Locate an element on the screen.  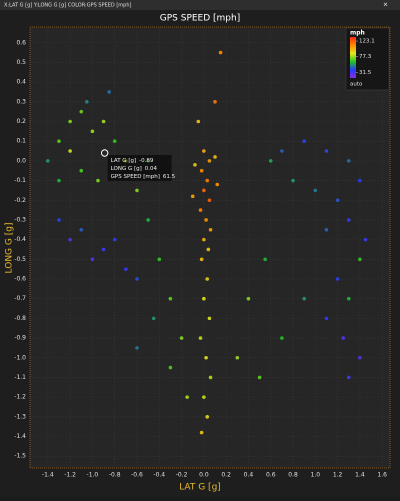
x-tick-label: -1.0 is located at coordinates (93, 475).